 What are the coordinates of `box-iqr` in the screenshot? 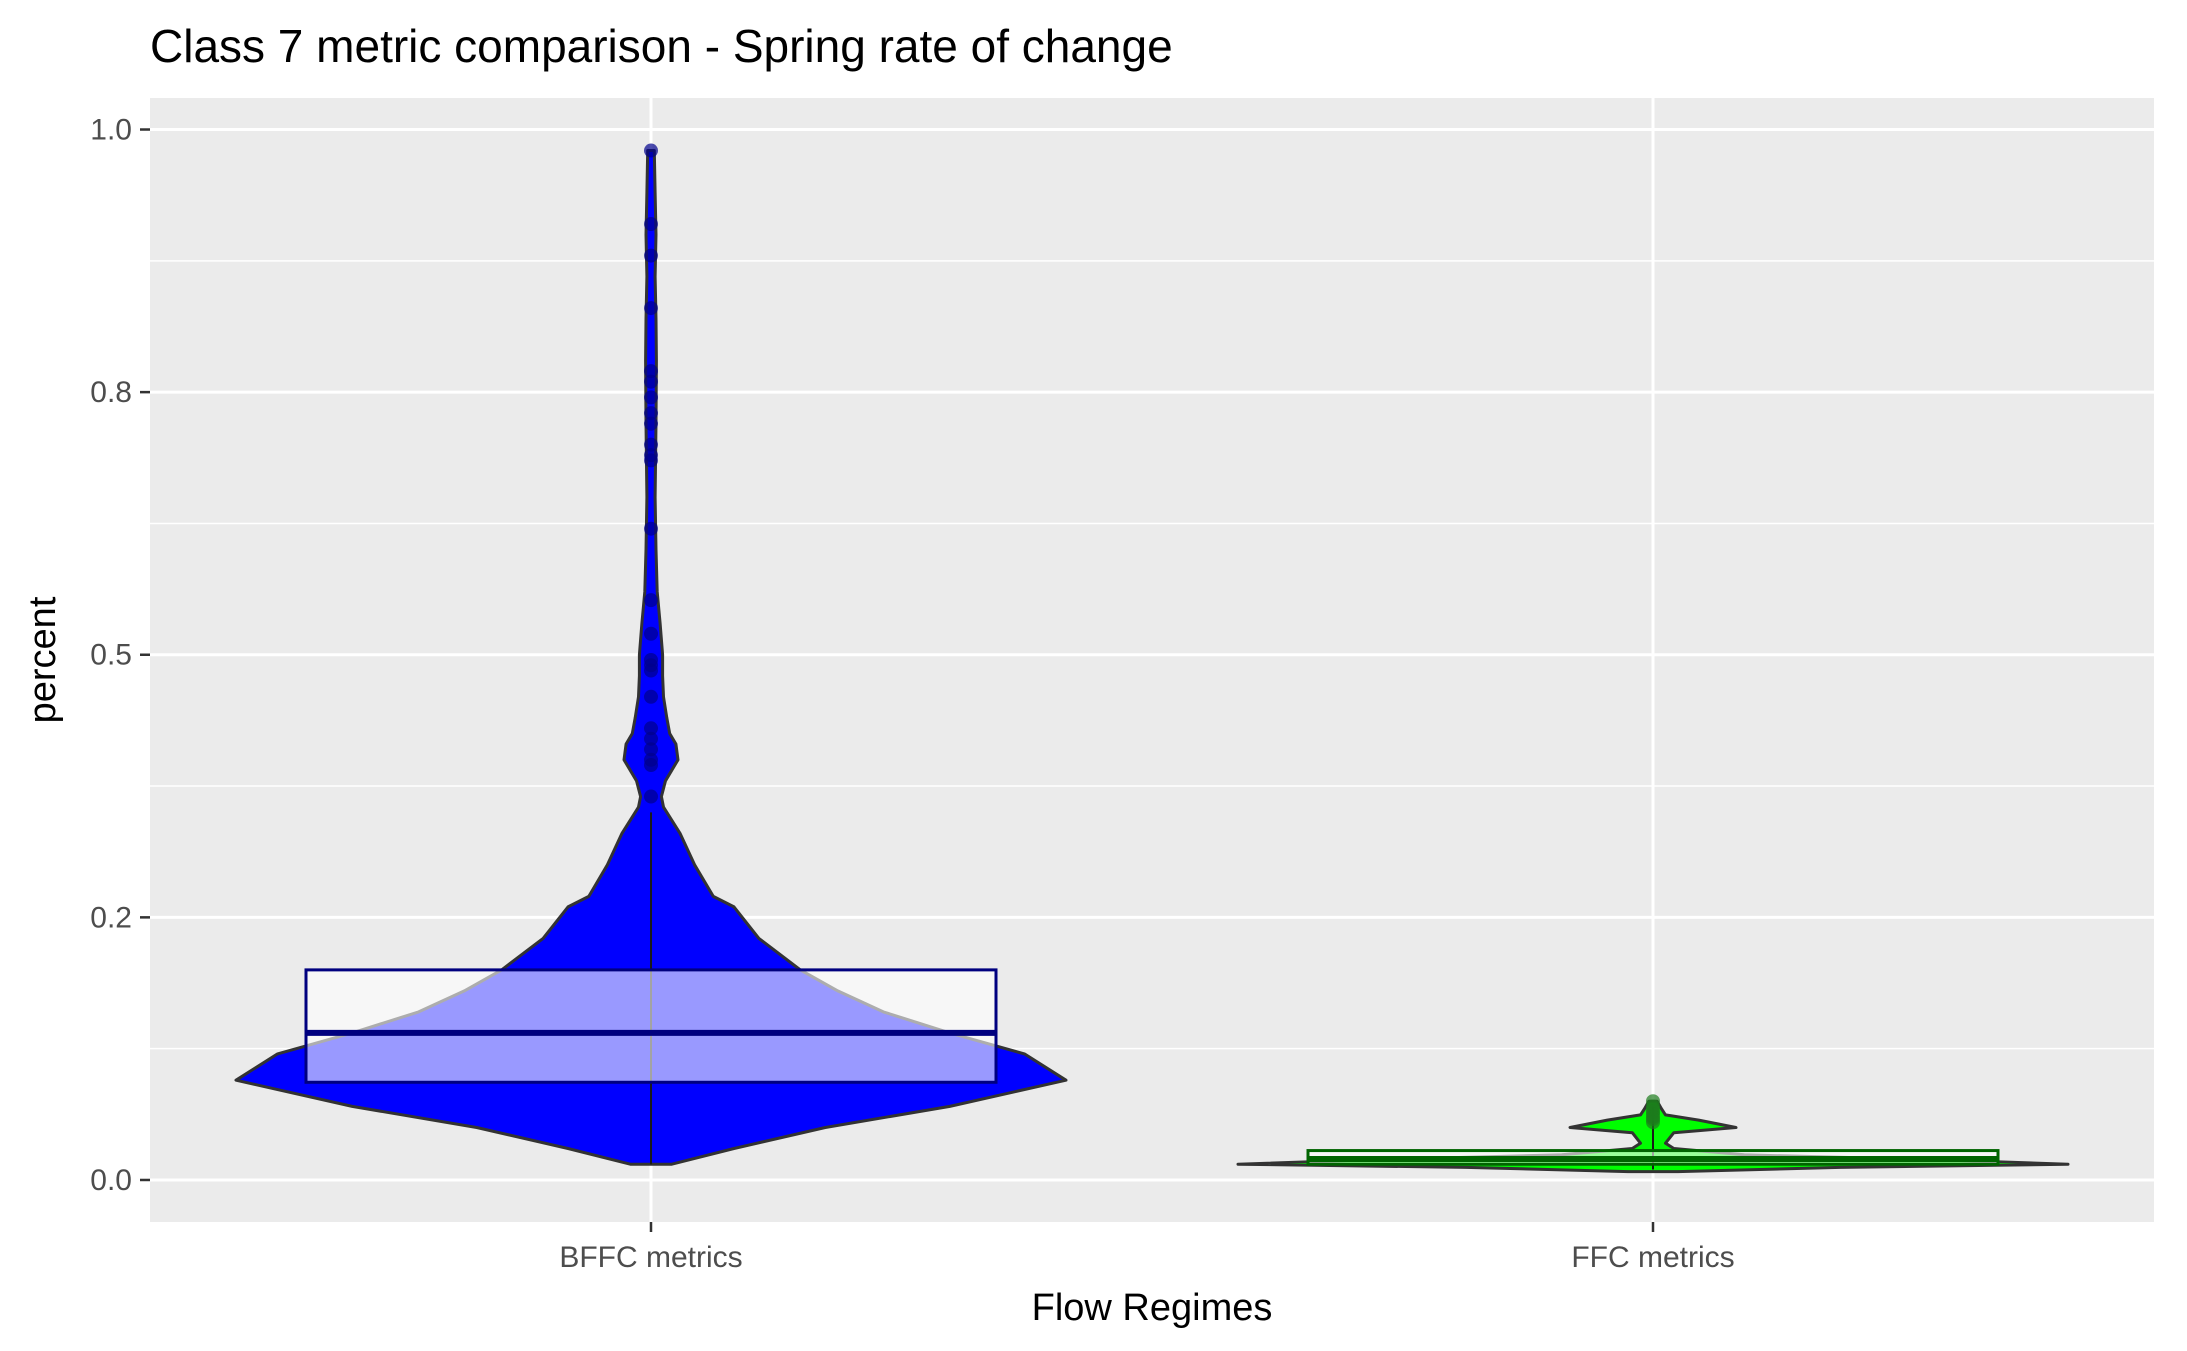 It's located at (651, 1026).